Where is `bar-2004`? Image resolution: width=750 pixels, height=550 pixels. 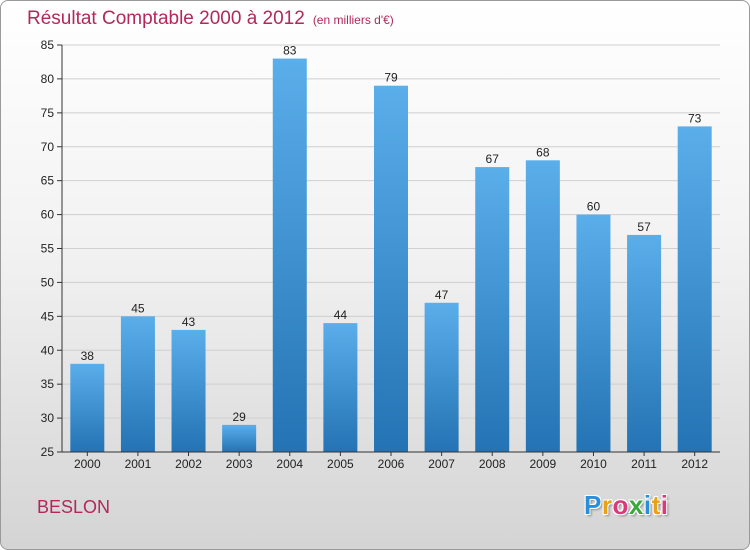
bar-2004 is located at coordinates (289, 255).